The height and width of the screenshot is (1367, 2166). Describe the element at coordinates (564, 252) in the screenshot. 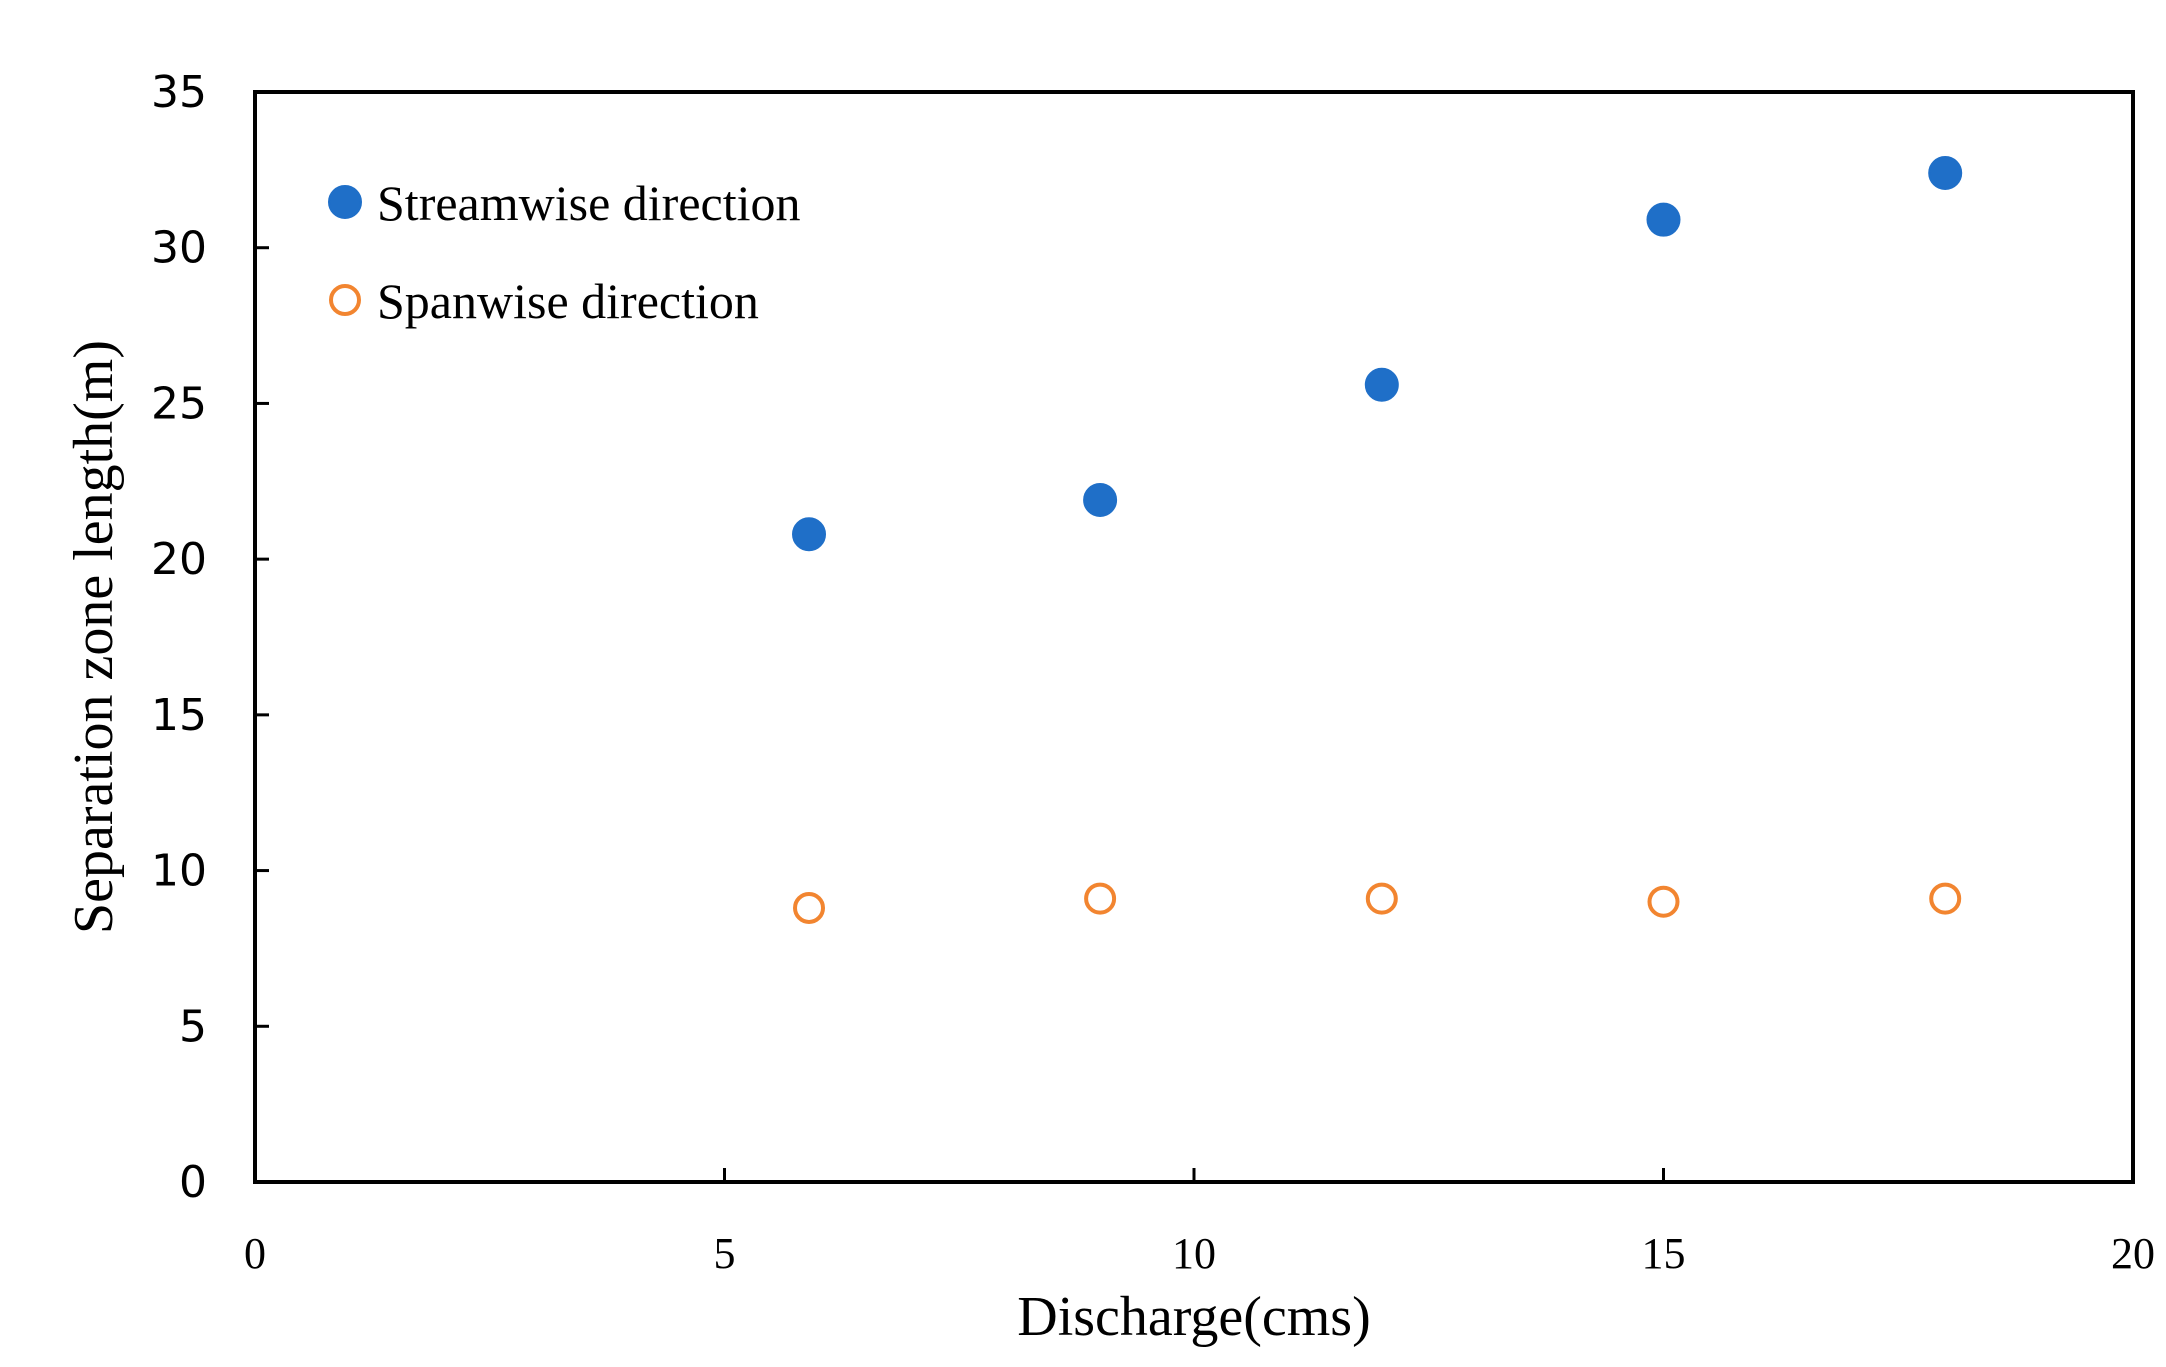

I see `legend: Streamwise direction Spanwise direction` at that location.